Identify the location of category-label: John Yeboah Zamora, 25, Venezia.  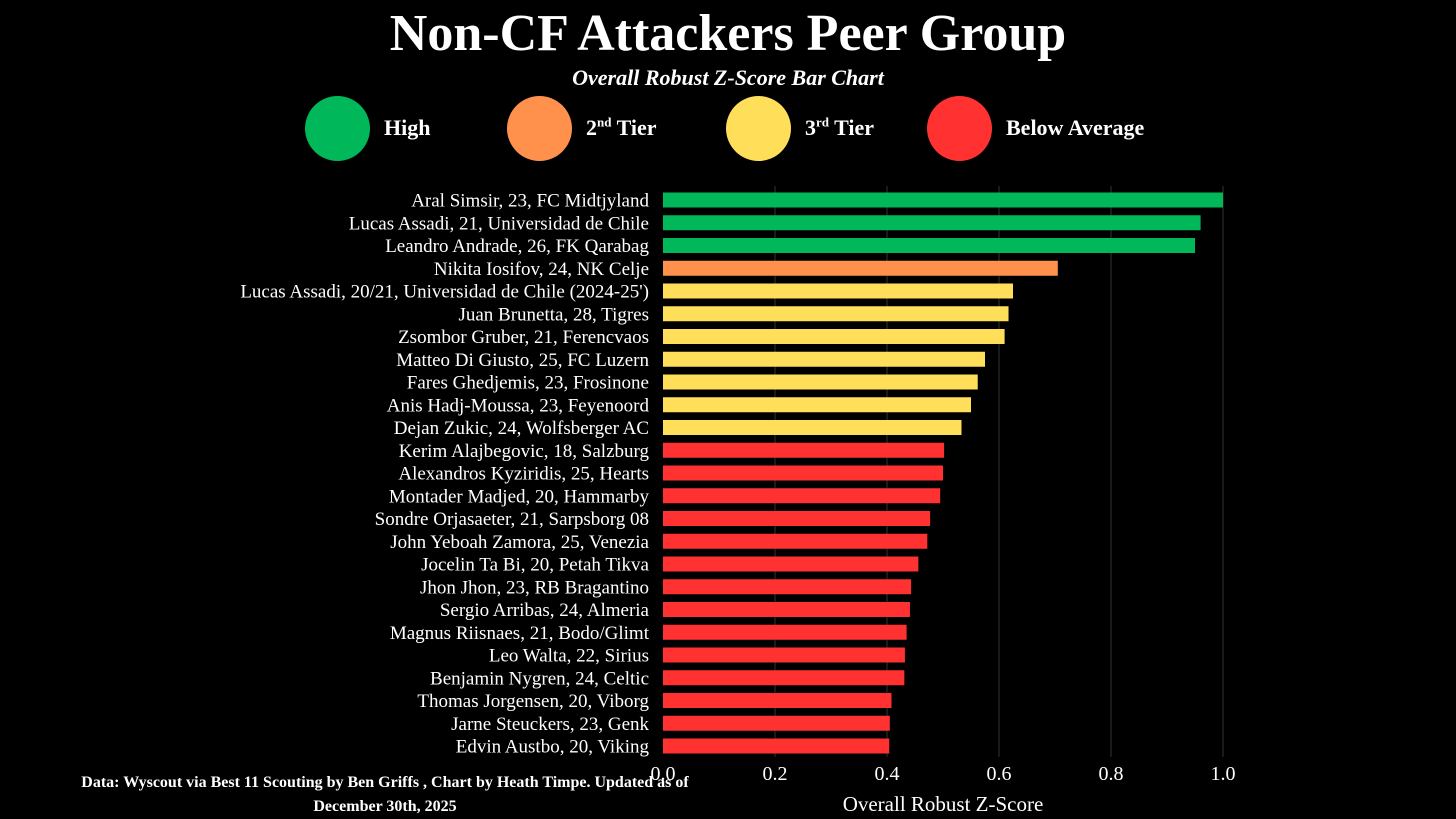
(519, 542).